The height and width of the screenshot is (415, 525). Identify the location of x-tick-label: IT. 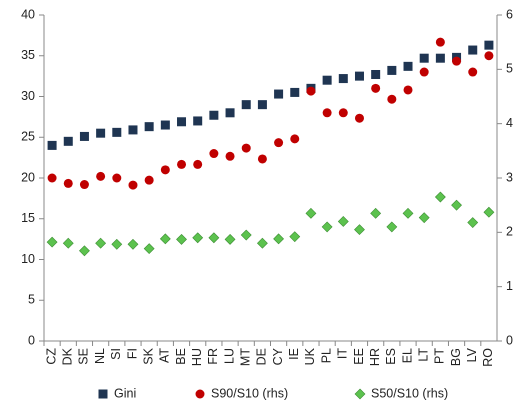
(343, 353).